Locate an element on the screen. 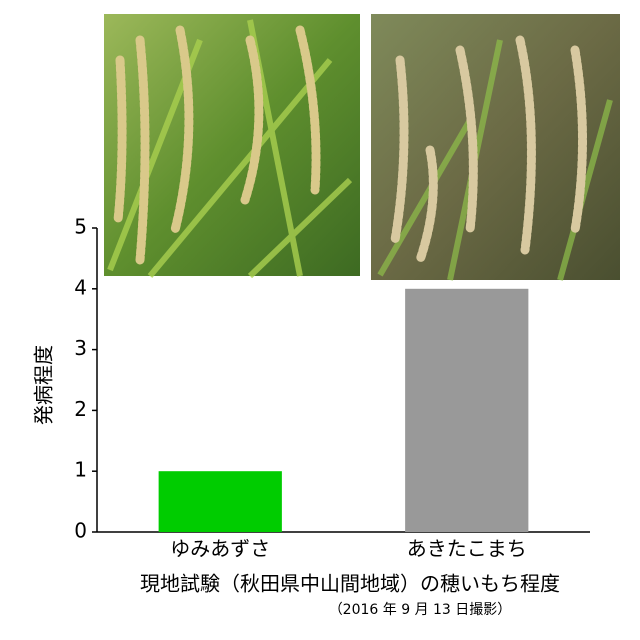  y-tick-label: 2 is located at coordinates (80, 409).